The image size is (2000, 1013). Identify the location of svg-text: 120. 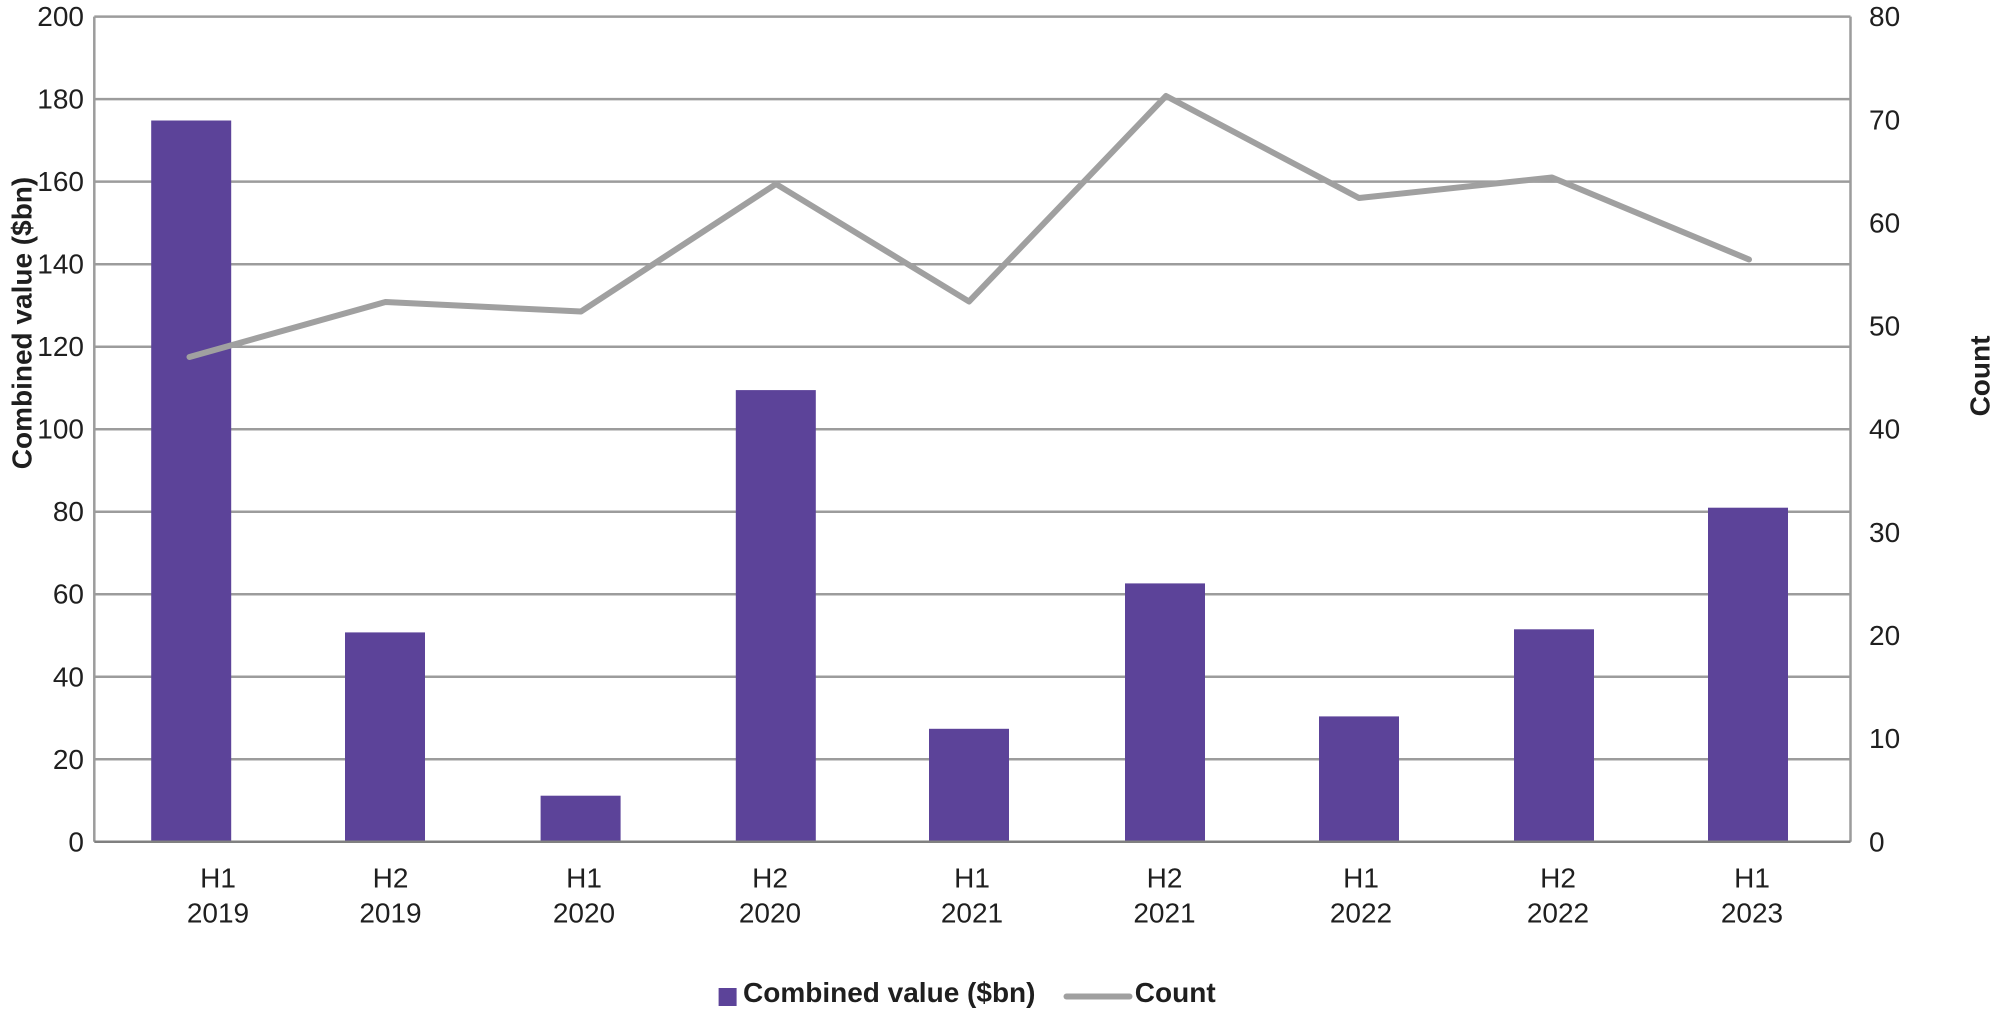
(60, 346).